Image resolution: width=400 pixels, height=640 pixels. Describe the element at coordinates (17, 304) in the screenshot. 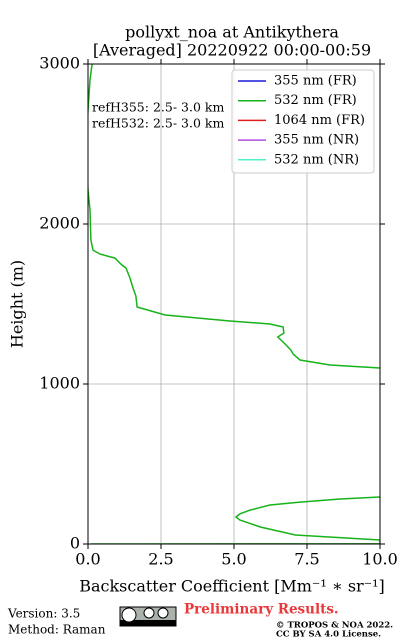

I see `y-axis-label: Height (m)` at that location.